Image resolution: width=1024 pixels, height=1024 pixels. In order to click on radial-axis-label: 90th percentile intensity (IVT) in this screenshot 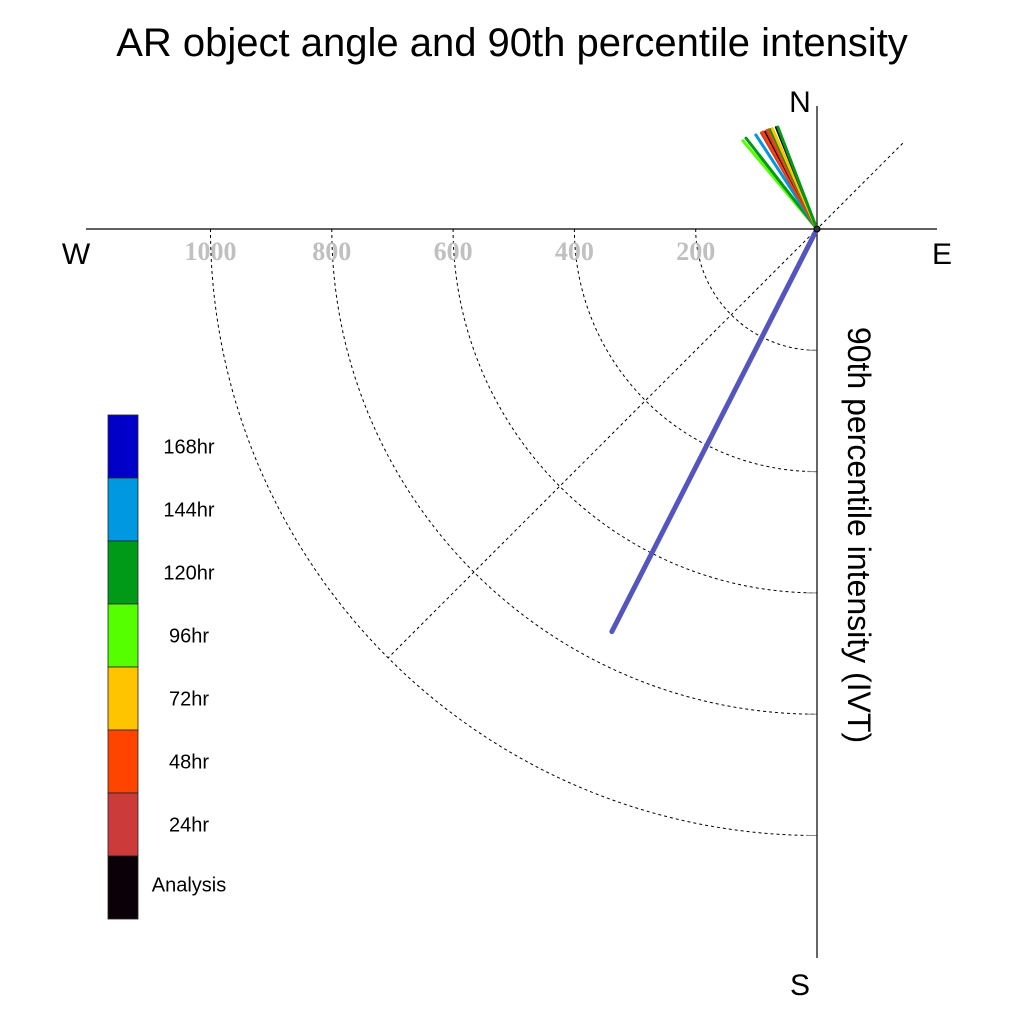, I will do `click(859, 535)`.